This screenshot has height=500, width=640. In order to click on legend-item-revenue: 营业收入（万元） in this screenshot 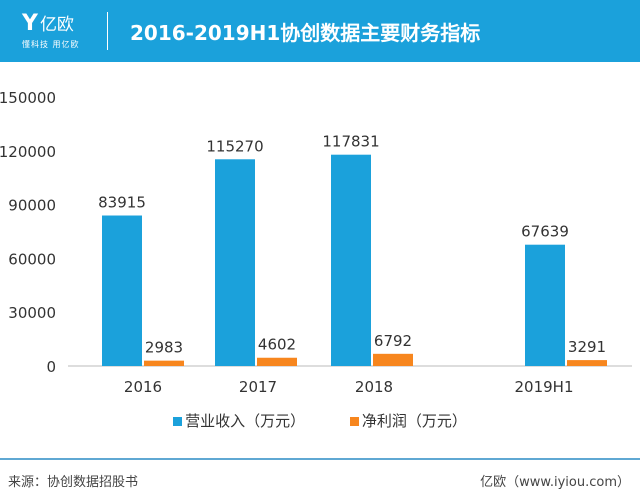, I will do `click(239, 421)`.